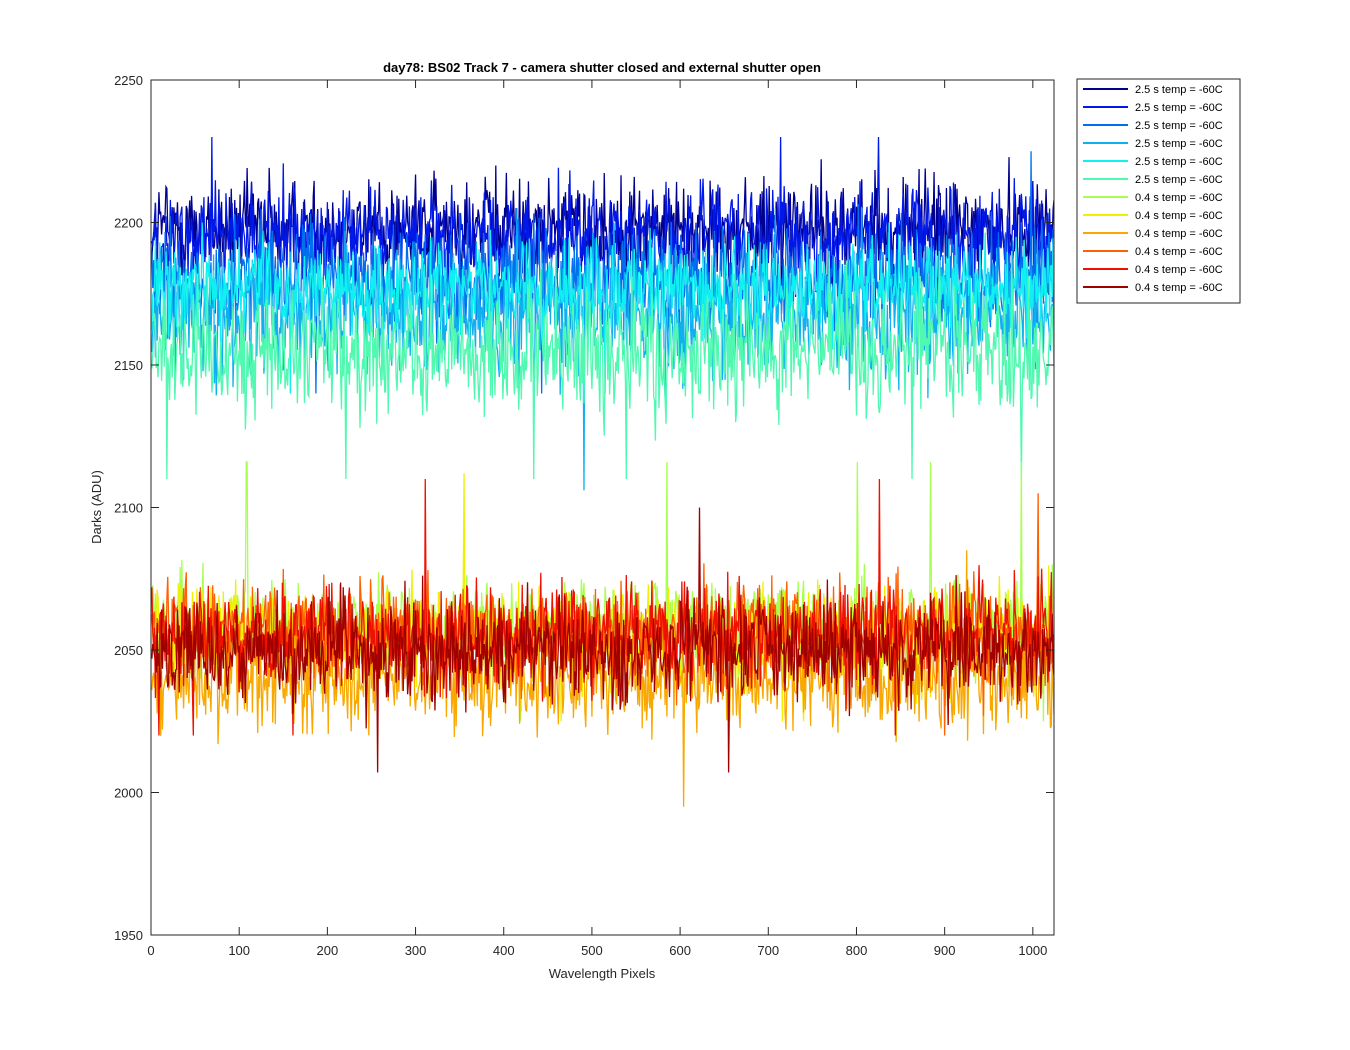  Describe the element at coordinates (945, 950) in the screenshot. I see `x-tick-label: 900` at that location.